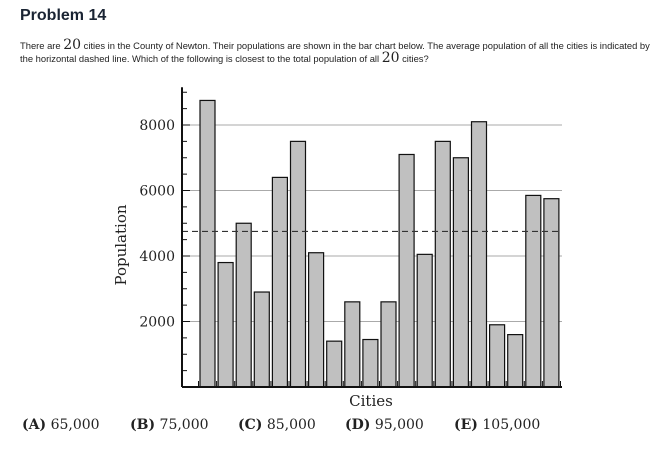 The height and width of the screenshot is (452, 669). Describe the element at coordinates (250, 425) in the screenshot. I see `choice-label: (C)` at that location.